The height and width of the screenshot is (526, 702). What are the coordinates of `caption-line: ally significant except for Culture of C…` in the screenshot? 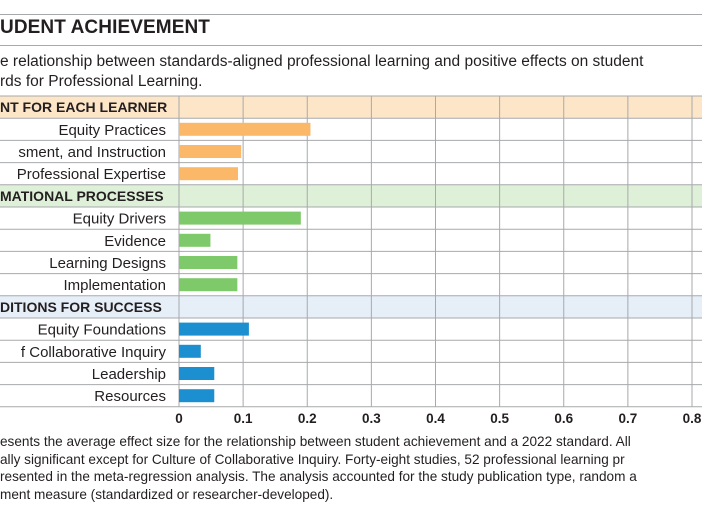 It's located at (312, 459).